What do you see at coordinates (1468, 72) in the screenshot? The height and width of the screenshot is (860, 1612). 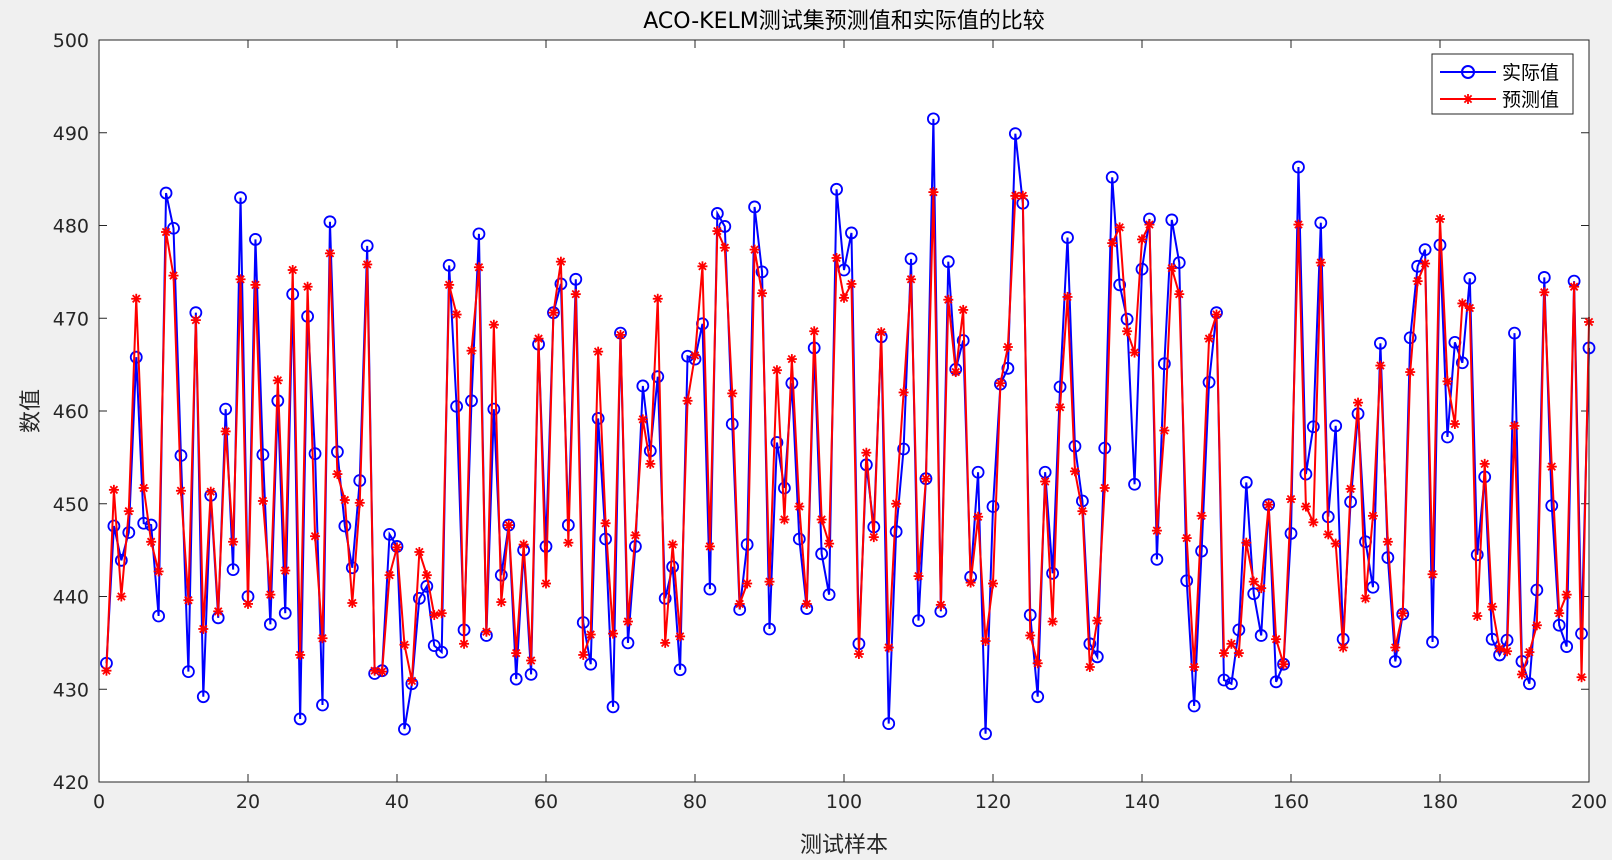 I see `legend-marker-circle-icon` at bounding box center [1468, 72].